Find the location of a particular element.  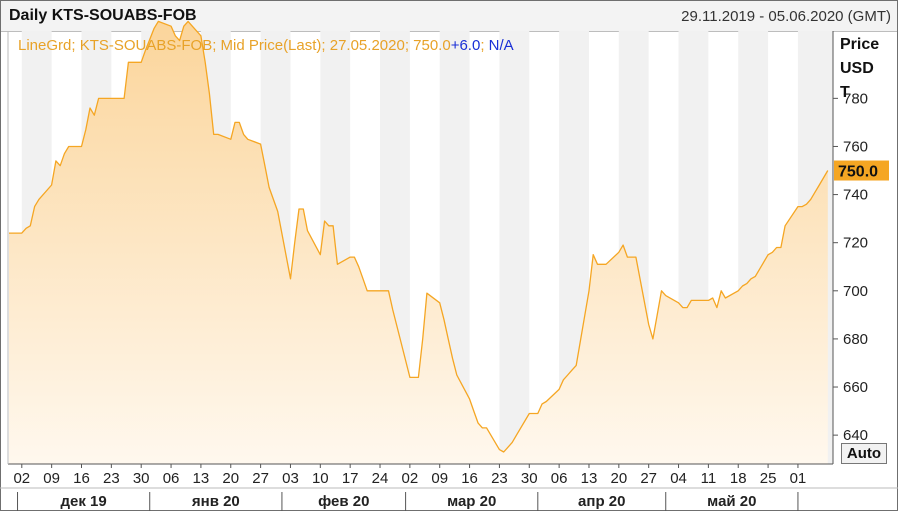

week-stripe is located at coordinates (514, 247).